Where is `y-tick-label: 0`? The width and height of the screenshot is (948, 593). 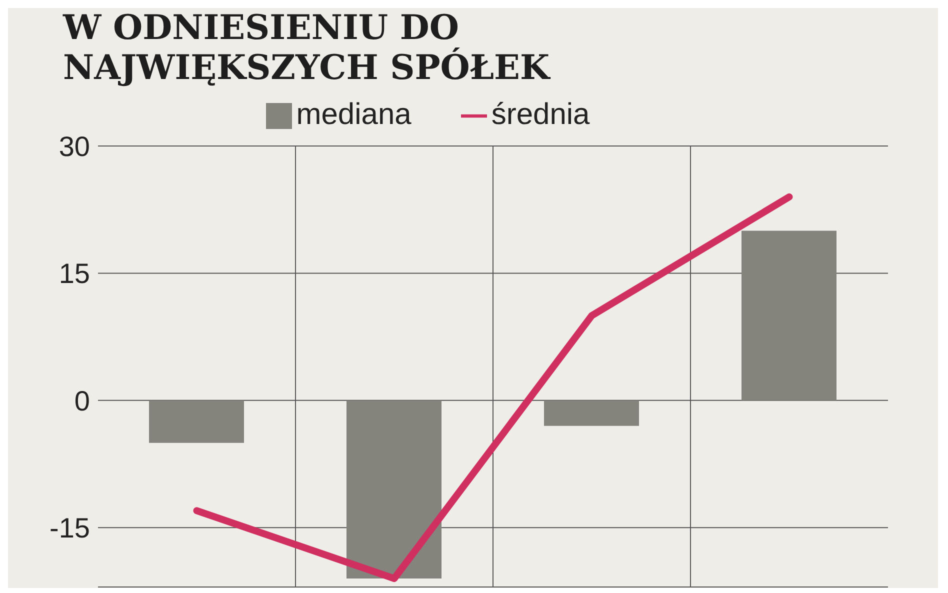 y-tick-label: 0 is located at coordinates (82, 400).